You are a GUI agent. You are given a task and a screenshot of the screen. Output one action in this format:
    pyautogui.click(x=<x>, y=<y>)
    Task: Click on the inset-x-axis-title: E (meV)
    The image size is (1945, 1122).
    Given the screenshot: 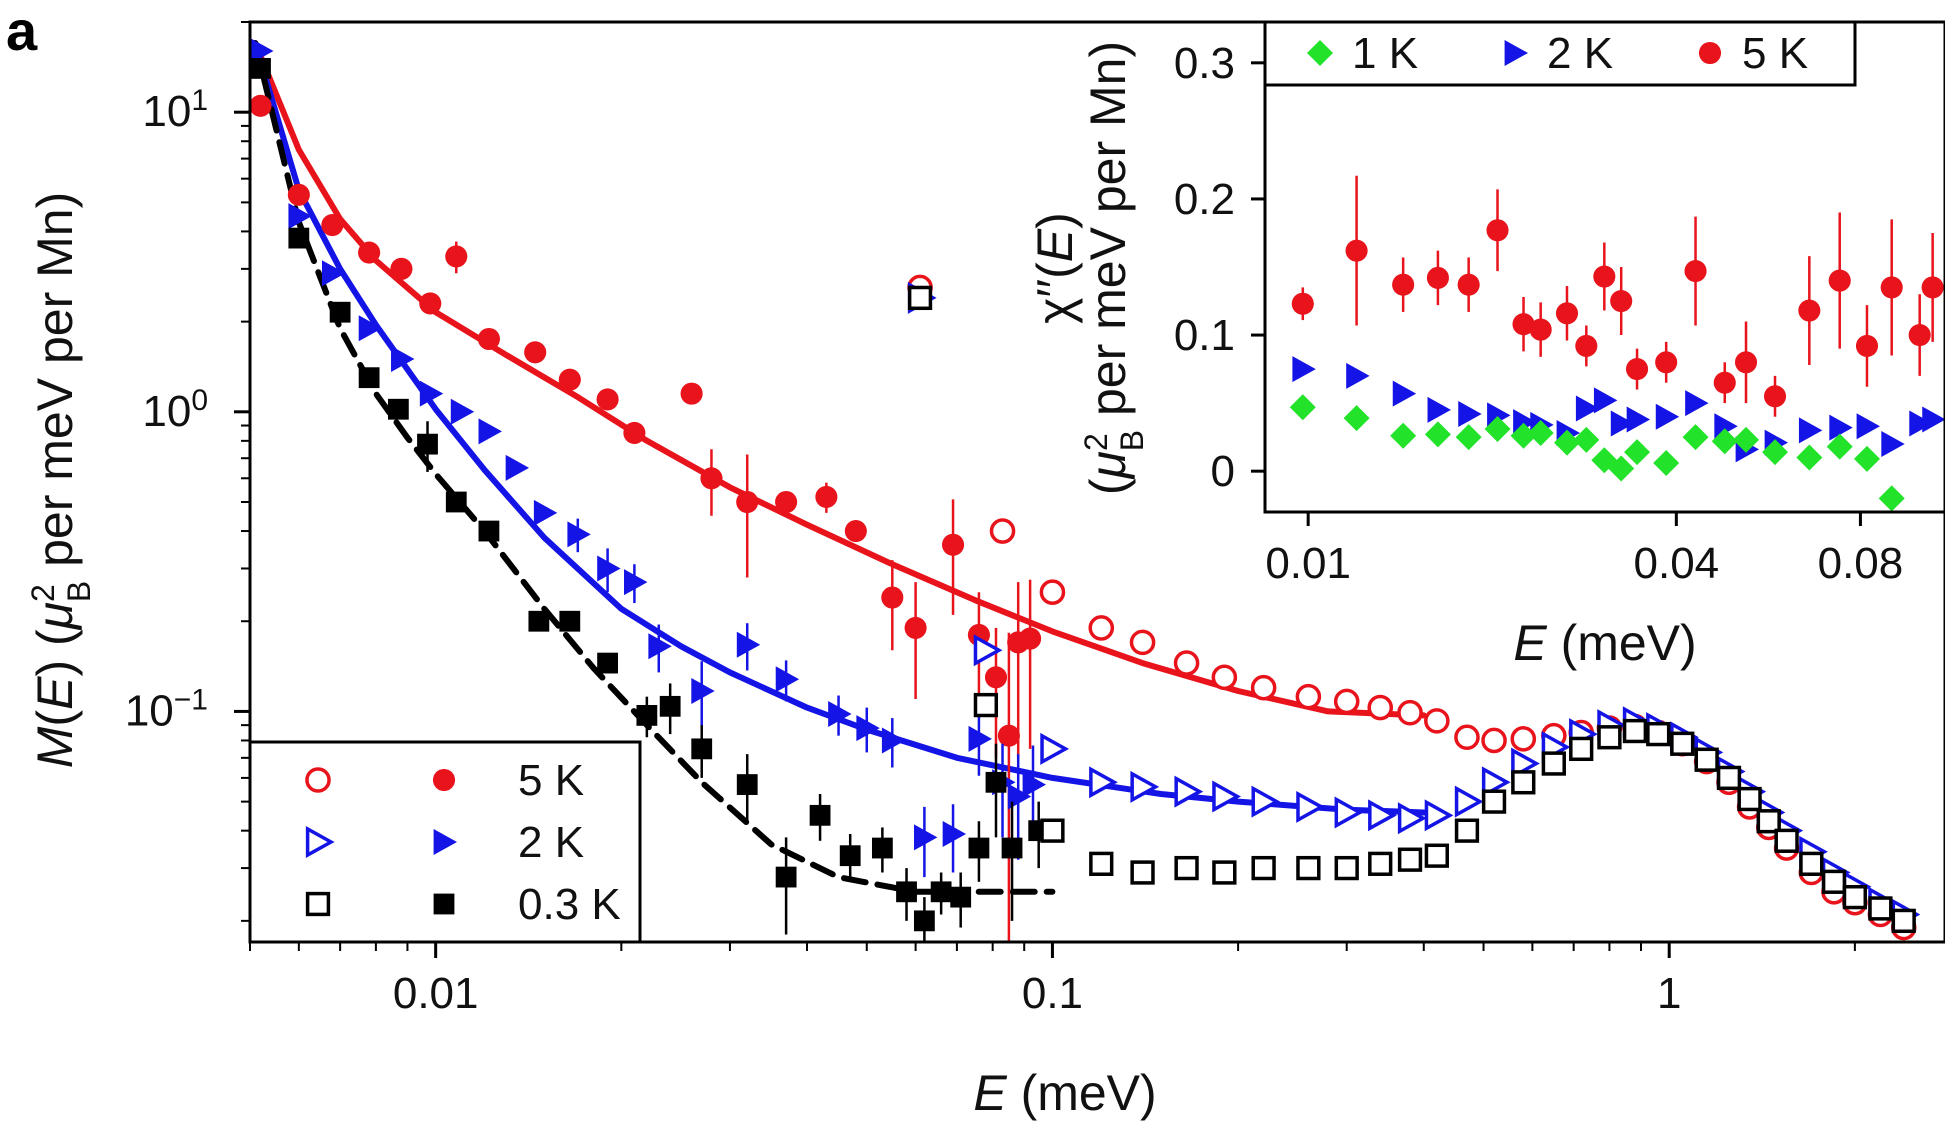 What is the action you would take?
    pyautogui.click(x=1604, y=643)
    